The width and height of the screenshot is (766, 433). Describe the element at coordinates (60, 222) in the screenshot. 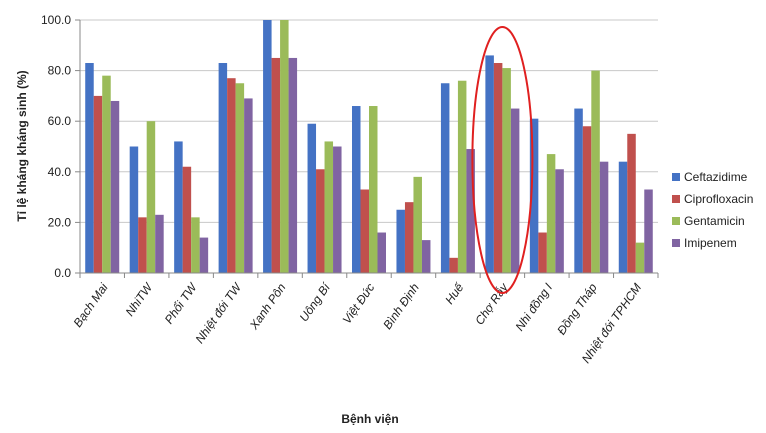

I see `y-tick-label: 20.0` at that location.